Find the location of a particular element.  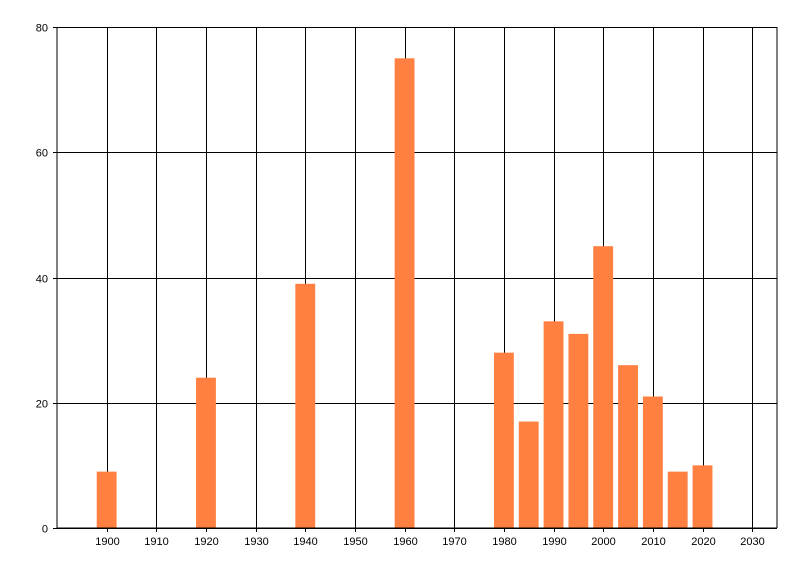

bar-2010 is located at coordinates (652, 462).